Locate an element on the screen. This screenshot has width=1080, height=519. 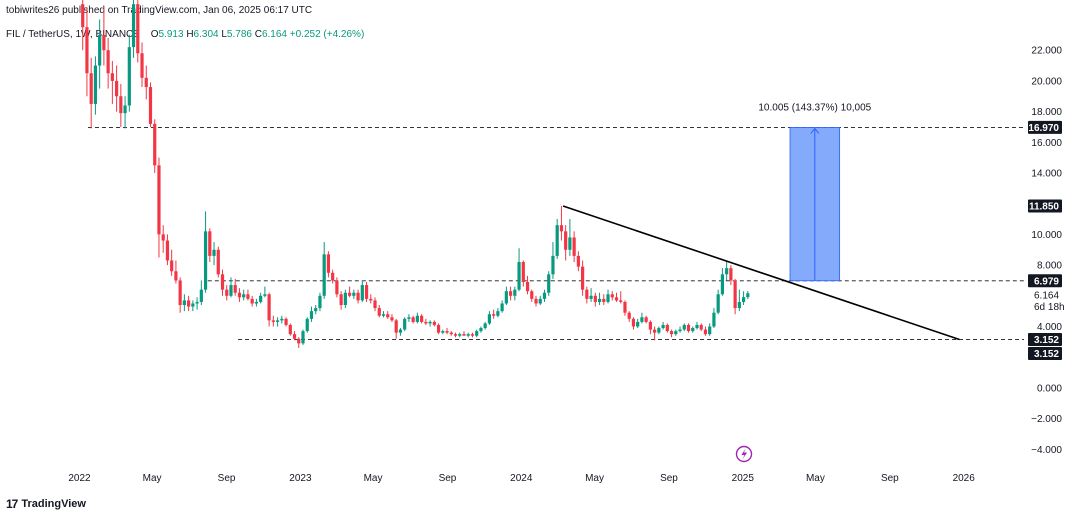
x-tick-label: 2026 is located at coordinates (964, 478).